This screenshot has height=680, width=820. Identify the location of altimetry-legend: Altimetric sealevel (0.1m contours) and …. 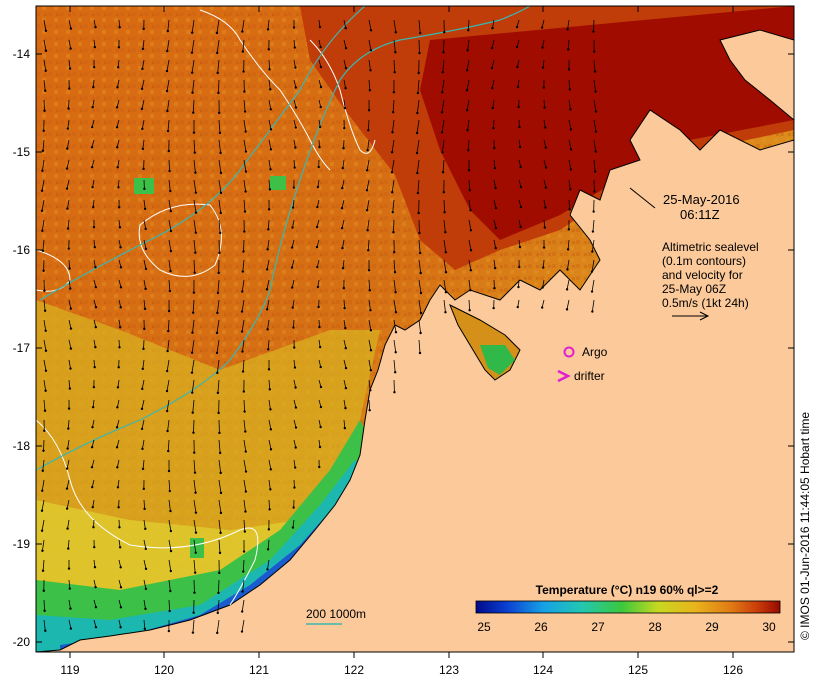
(710, 280).